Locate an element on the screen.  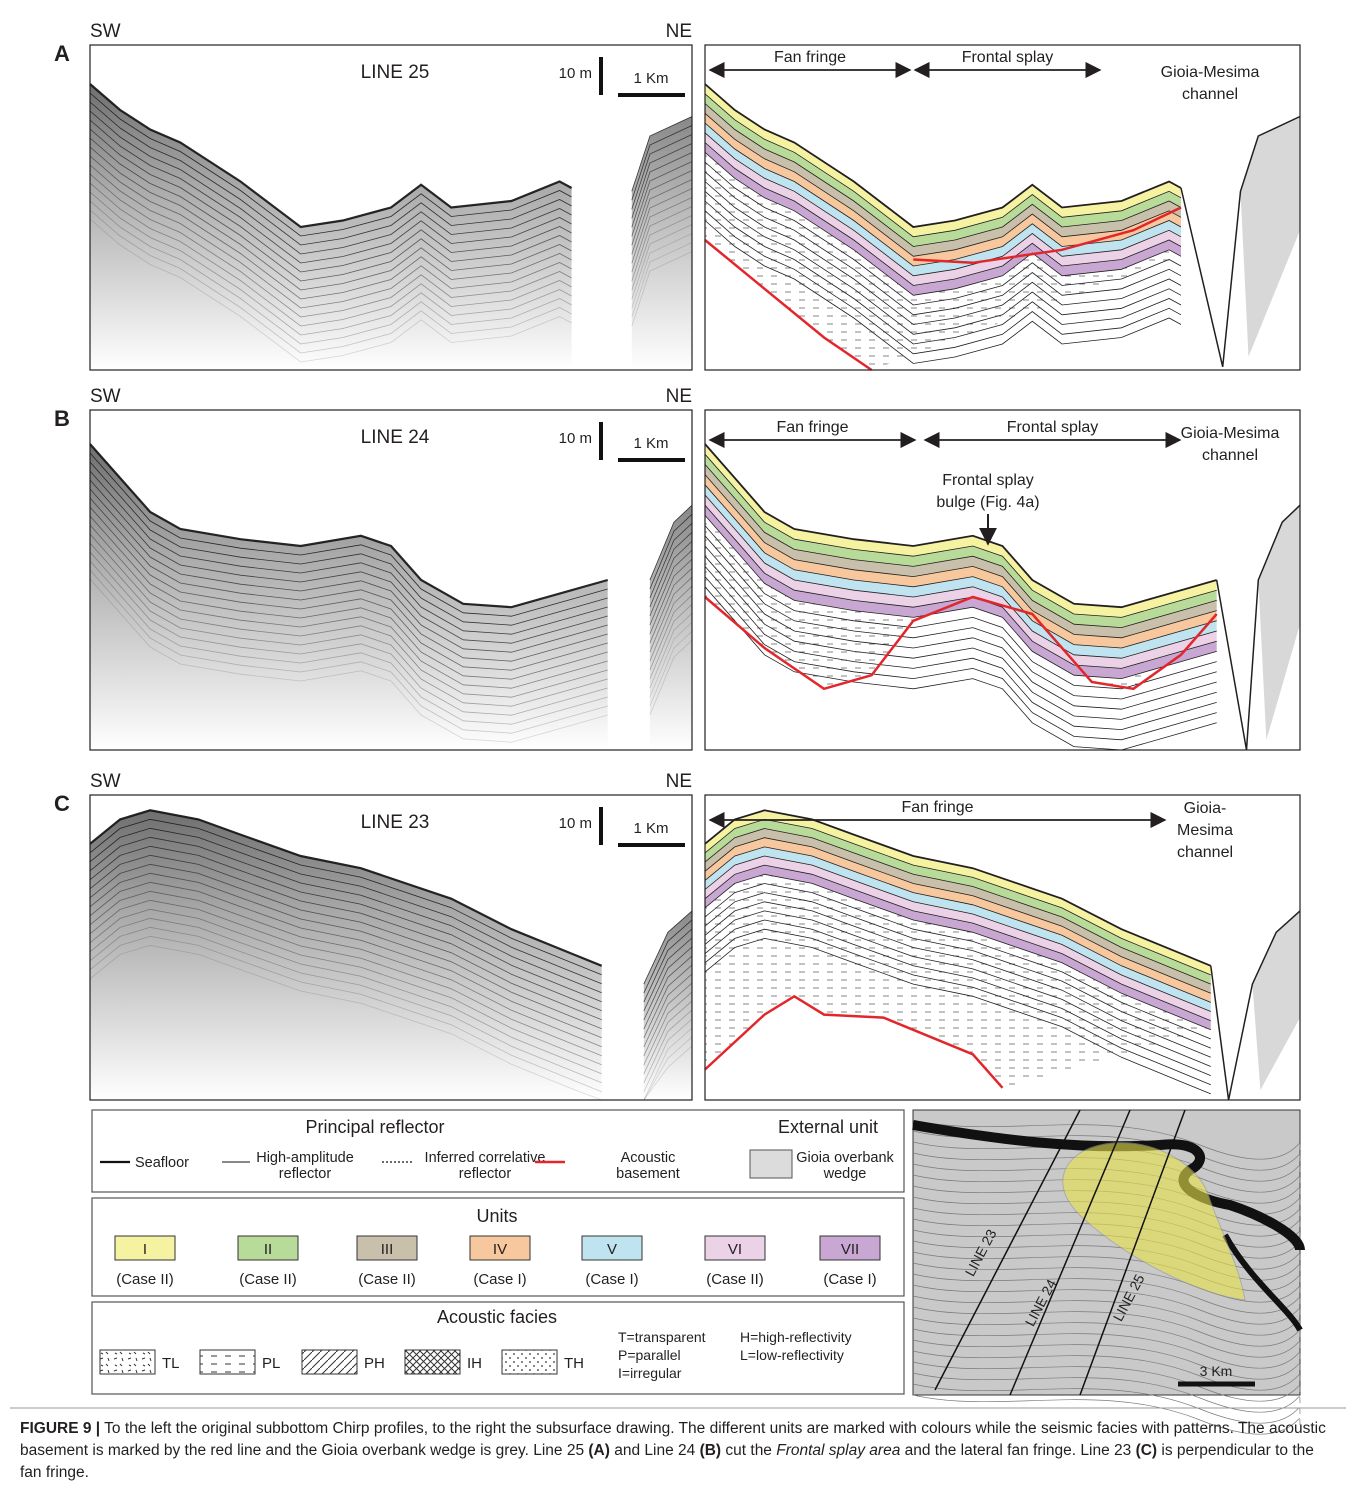
caption-segment: Frontal splay area is located at coordinates (838, 1450).